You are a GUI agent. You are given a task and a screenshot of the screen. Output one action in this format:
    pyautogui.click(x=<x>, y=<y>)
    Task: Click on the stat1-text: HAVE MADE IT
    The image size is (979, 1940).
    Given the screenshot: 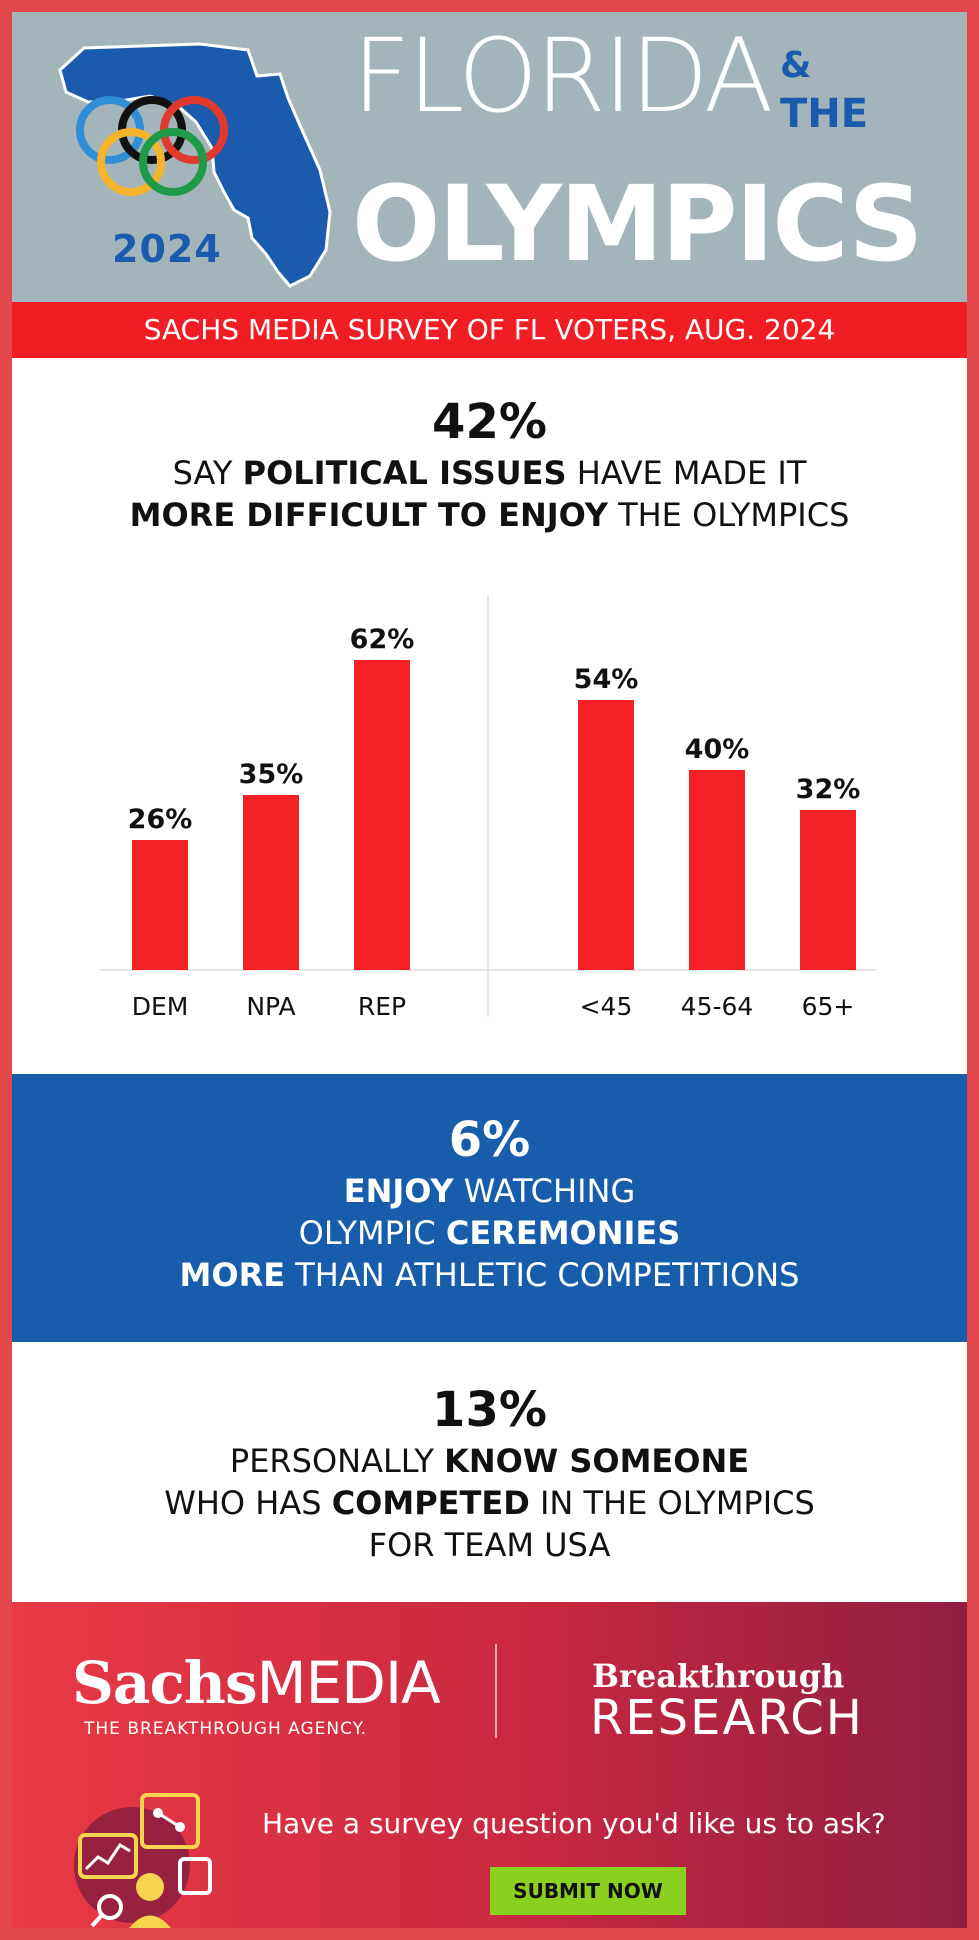 What is the action you would take?
    pyautogui.click(x=686, y=473)
    